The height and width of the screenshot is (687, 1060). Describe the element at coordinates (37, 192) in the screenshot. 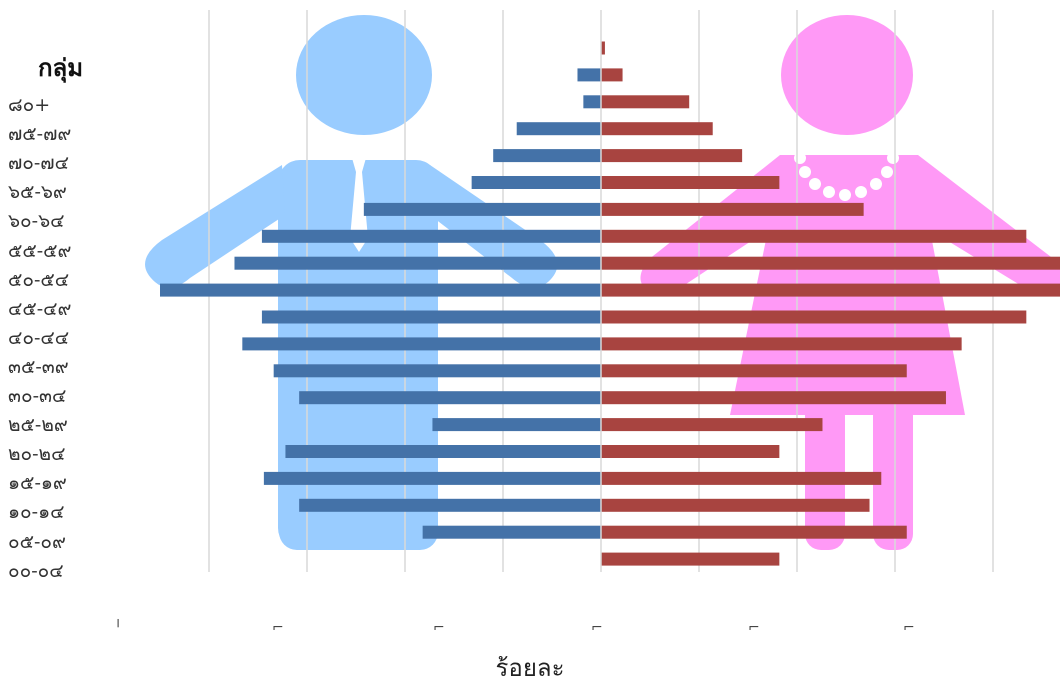

I see `age-group-label: ๖๕-๖๙` at that location.